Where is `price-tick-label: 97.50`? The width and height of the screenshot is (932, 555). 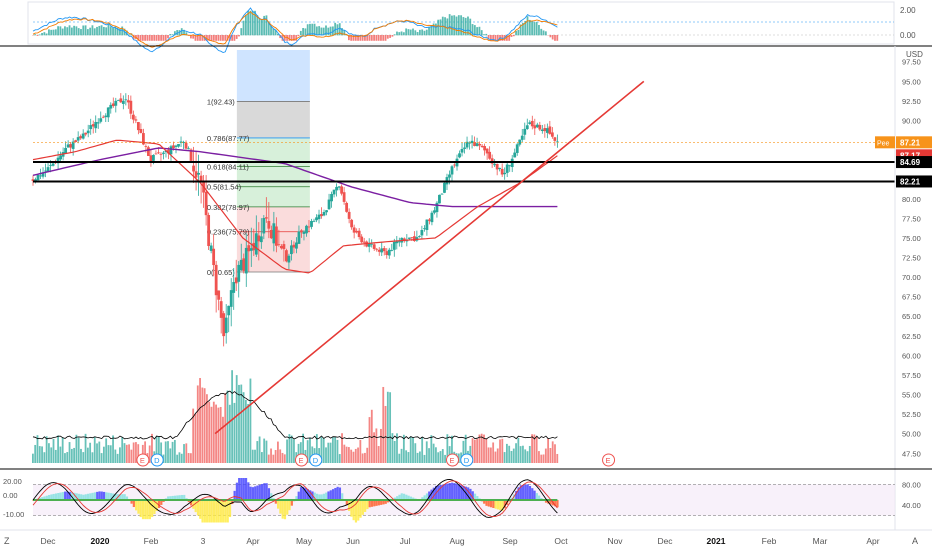 price-tick-label: 97.50 is located at coordinates (911, 62).